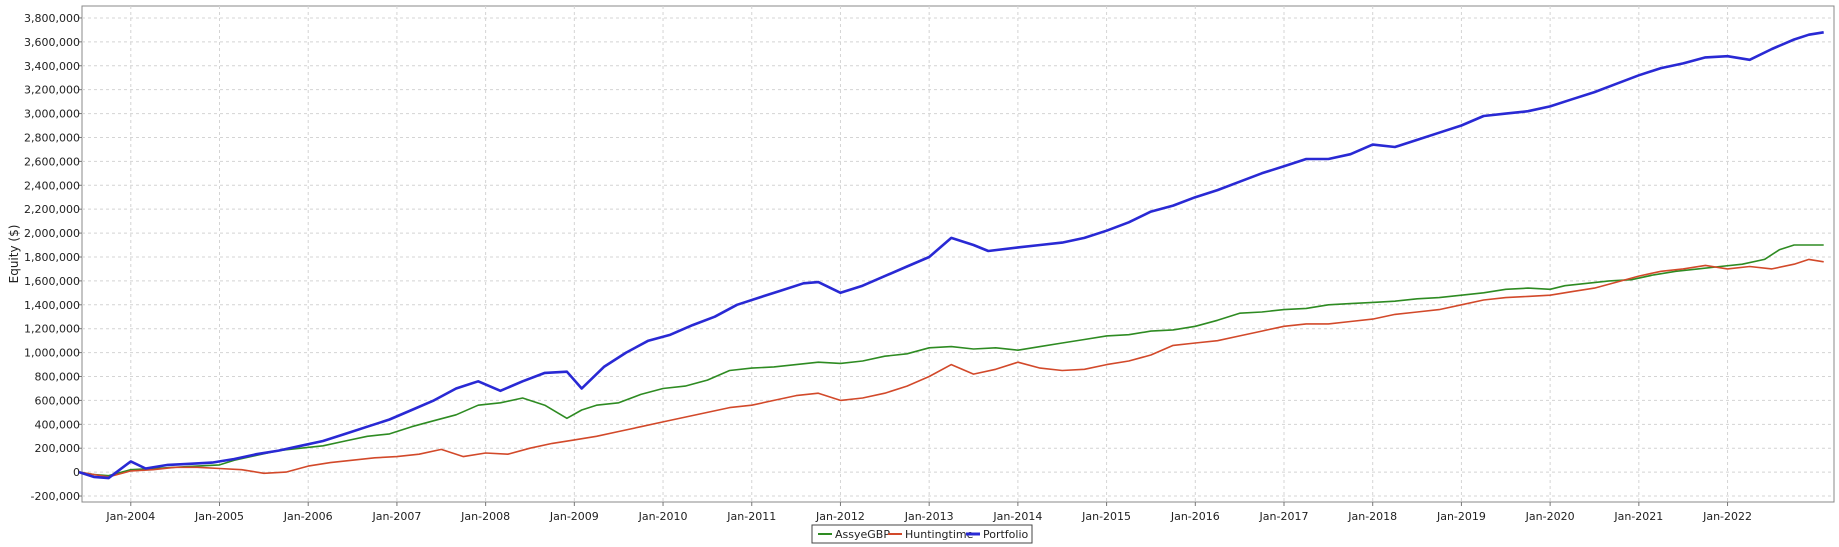 The image size is (1839, 547). What do you see at coordinates (219, 516) in the screenshot?
I see `x-tick-label: Jan-2005` at bounding box center [219, 516].